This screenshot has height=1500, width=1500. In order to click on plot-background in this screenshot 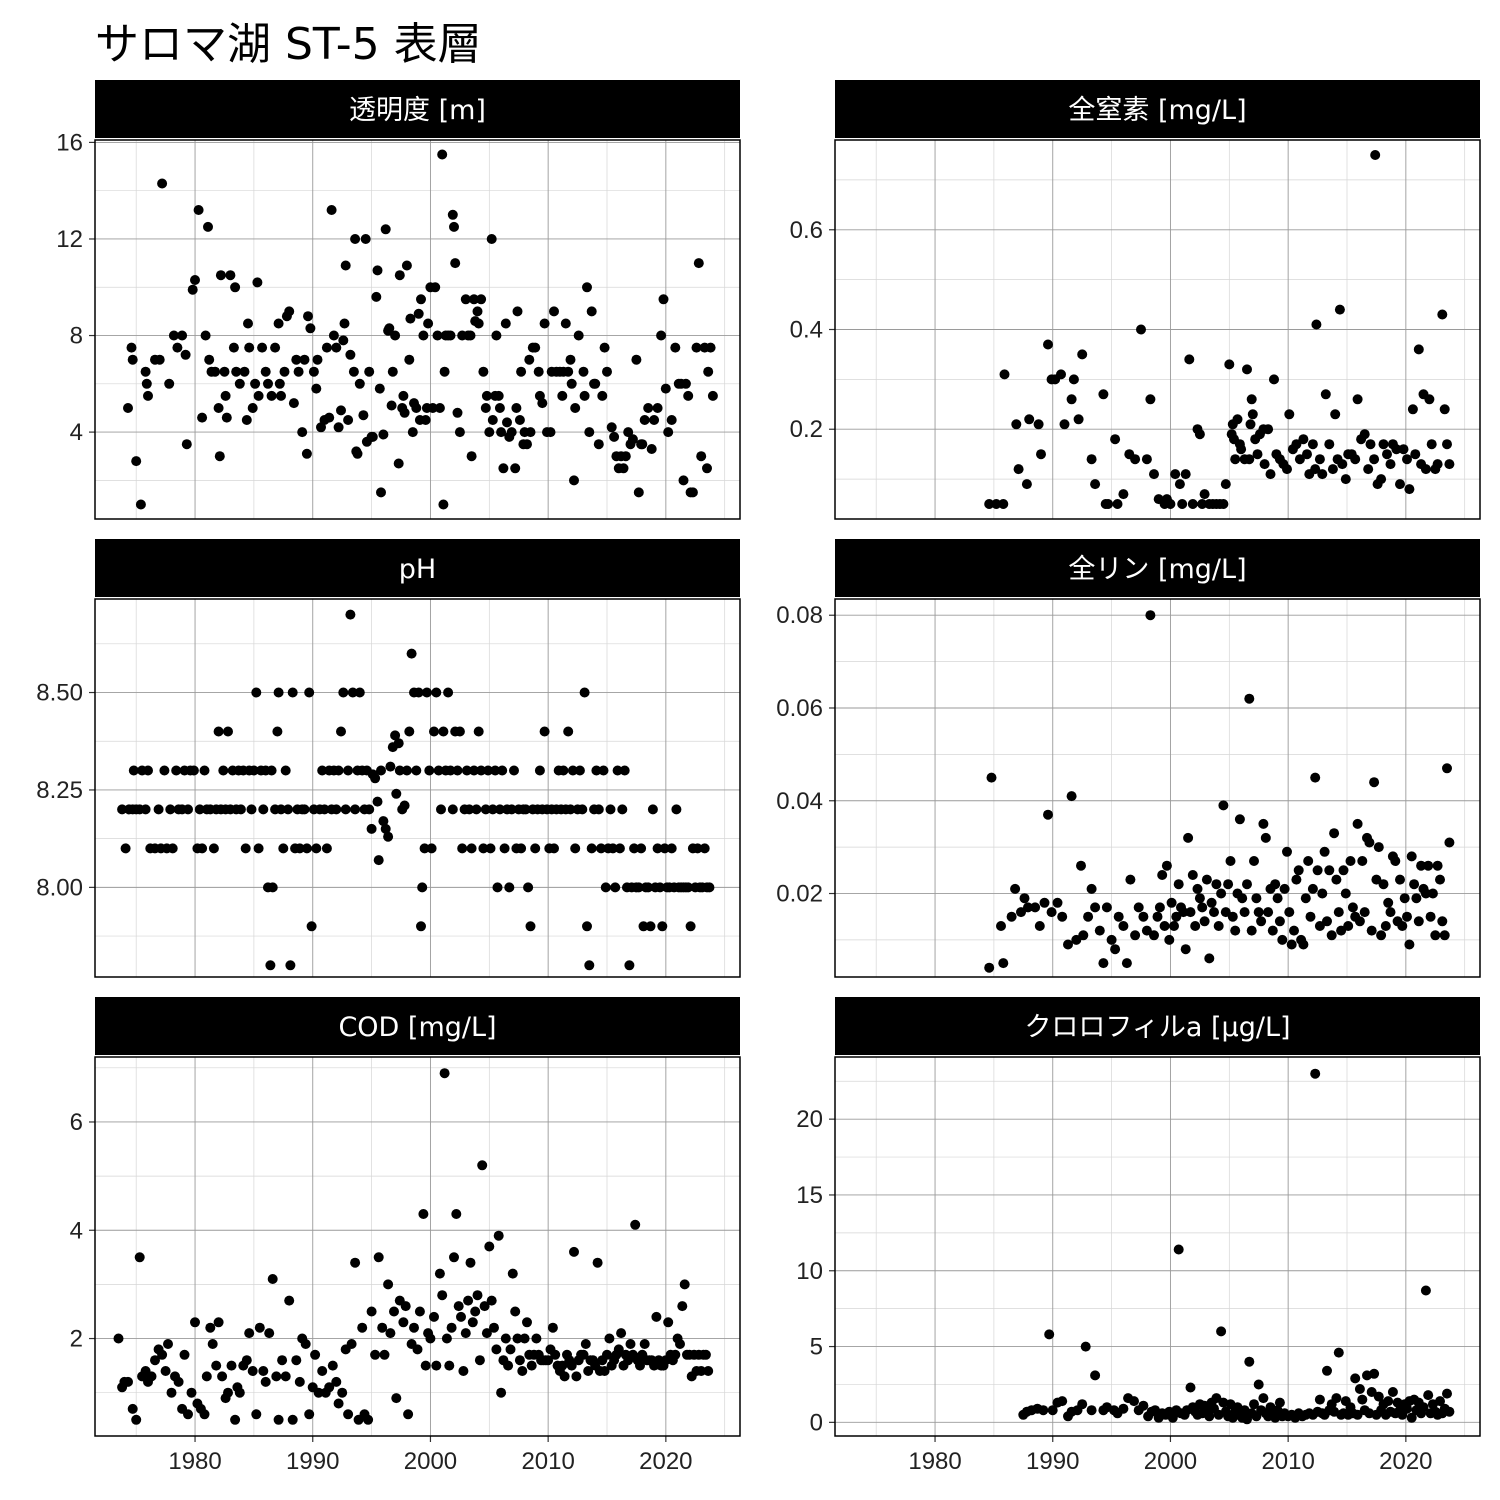, I will do `click(1157, 1246)`.